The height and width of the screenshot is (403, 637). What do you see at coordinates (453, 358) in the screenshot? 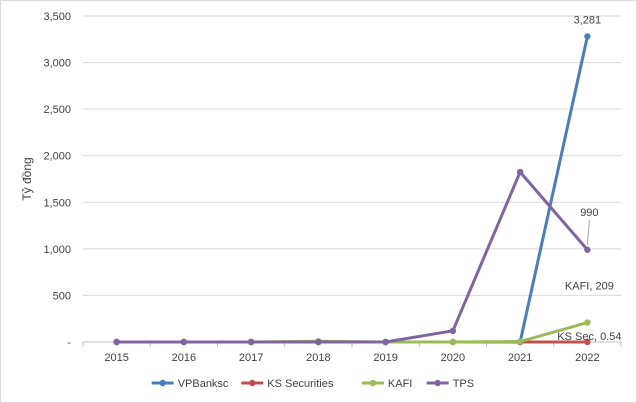
I see `x-tick-label: 2020` at bounding box center [453, 358].